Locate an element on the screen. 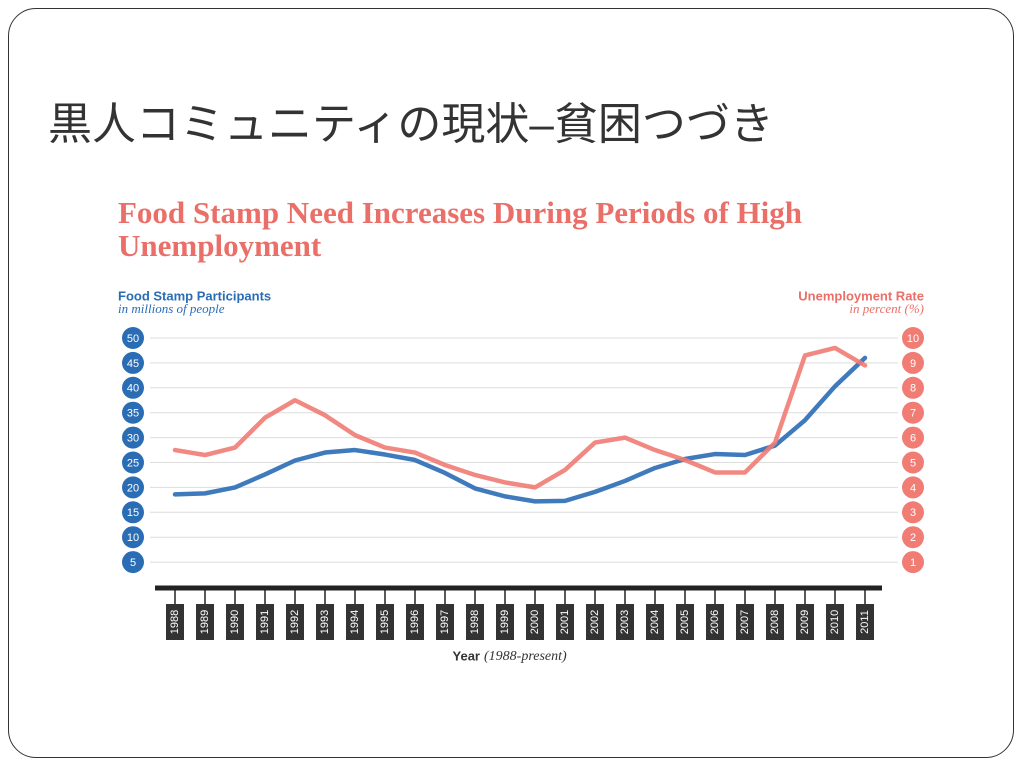  y-tick-label: 50 is located at coordinates (133, 339).